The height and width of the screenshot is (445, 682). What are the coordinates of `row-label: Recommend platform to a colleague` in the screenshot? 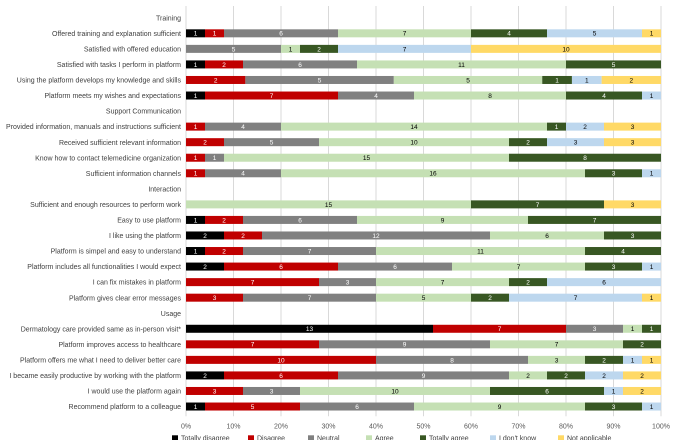 It's located at (125, 407).